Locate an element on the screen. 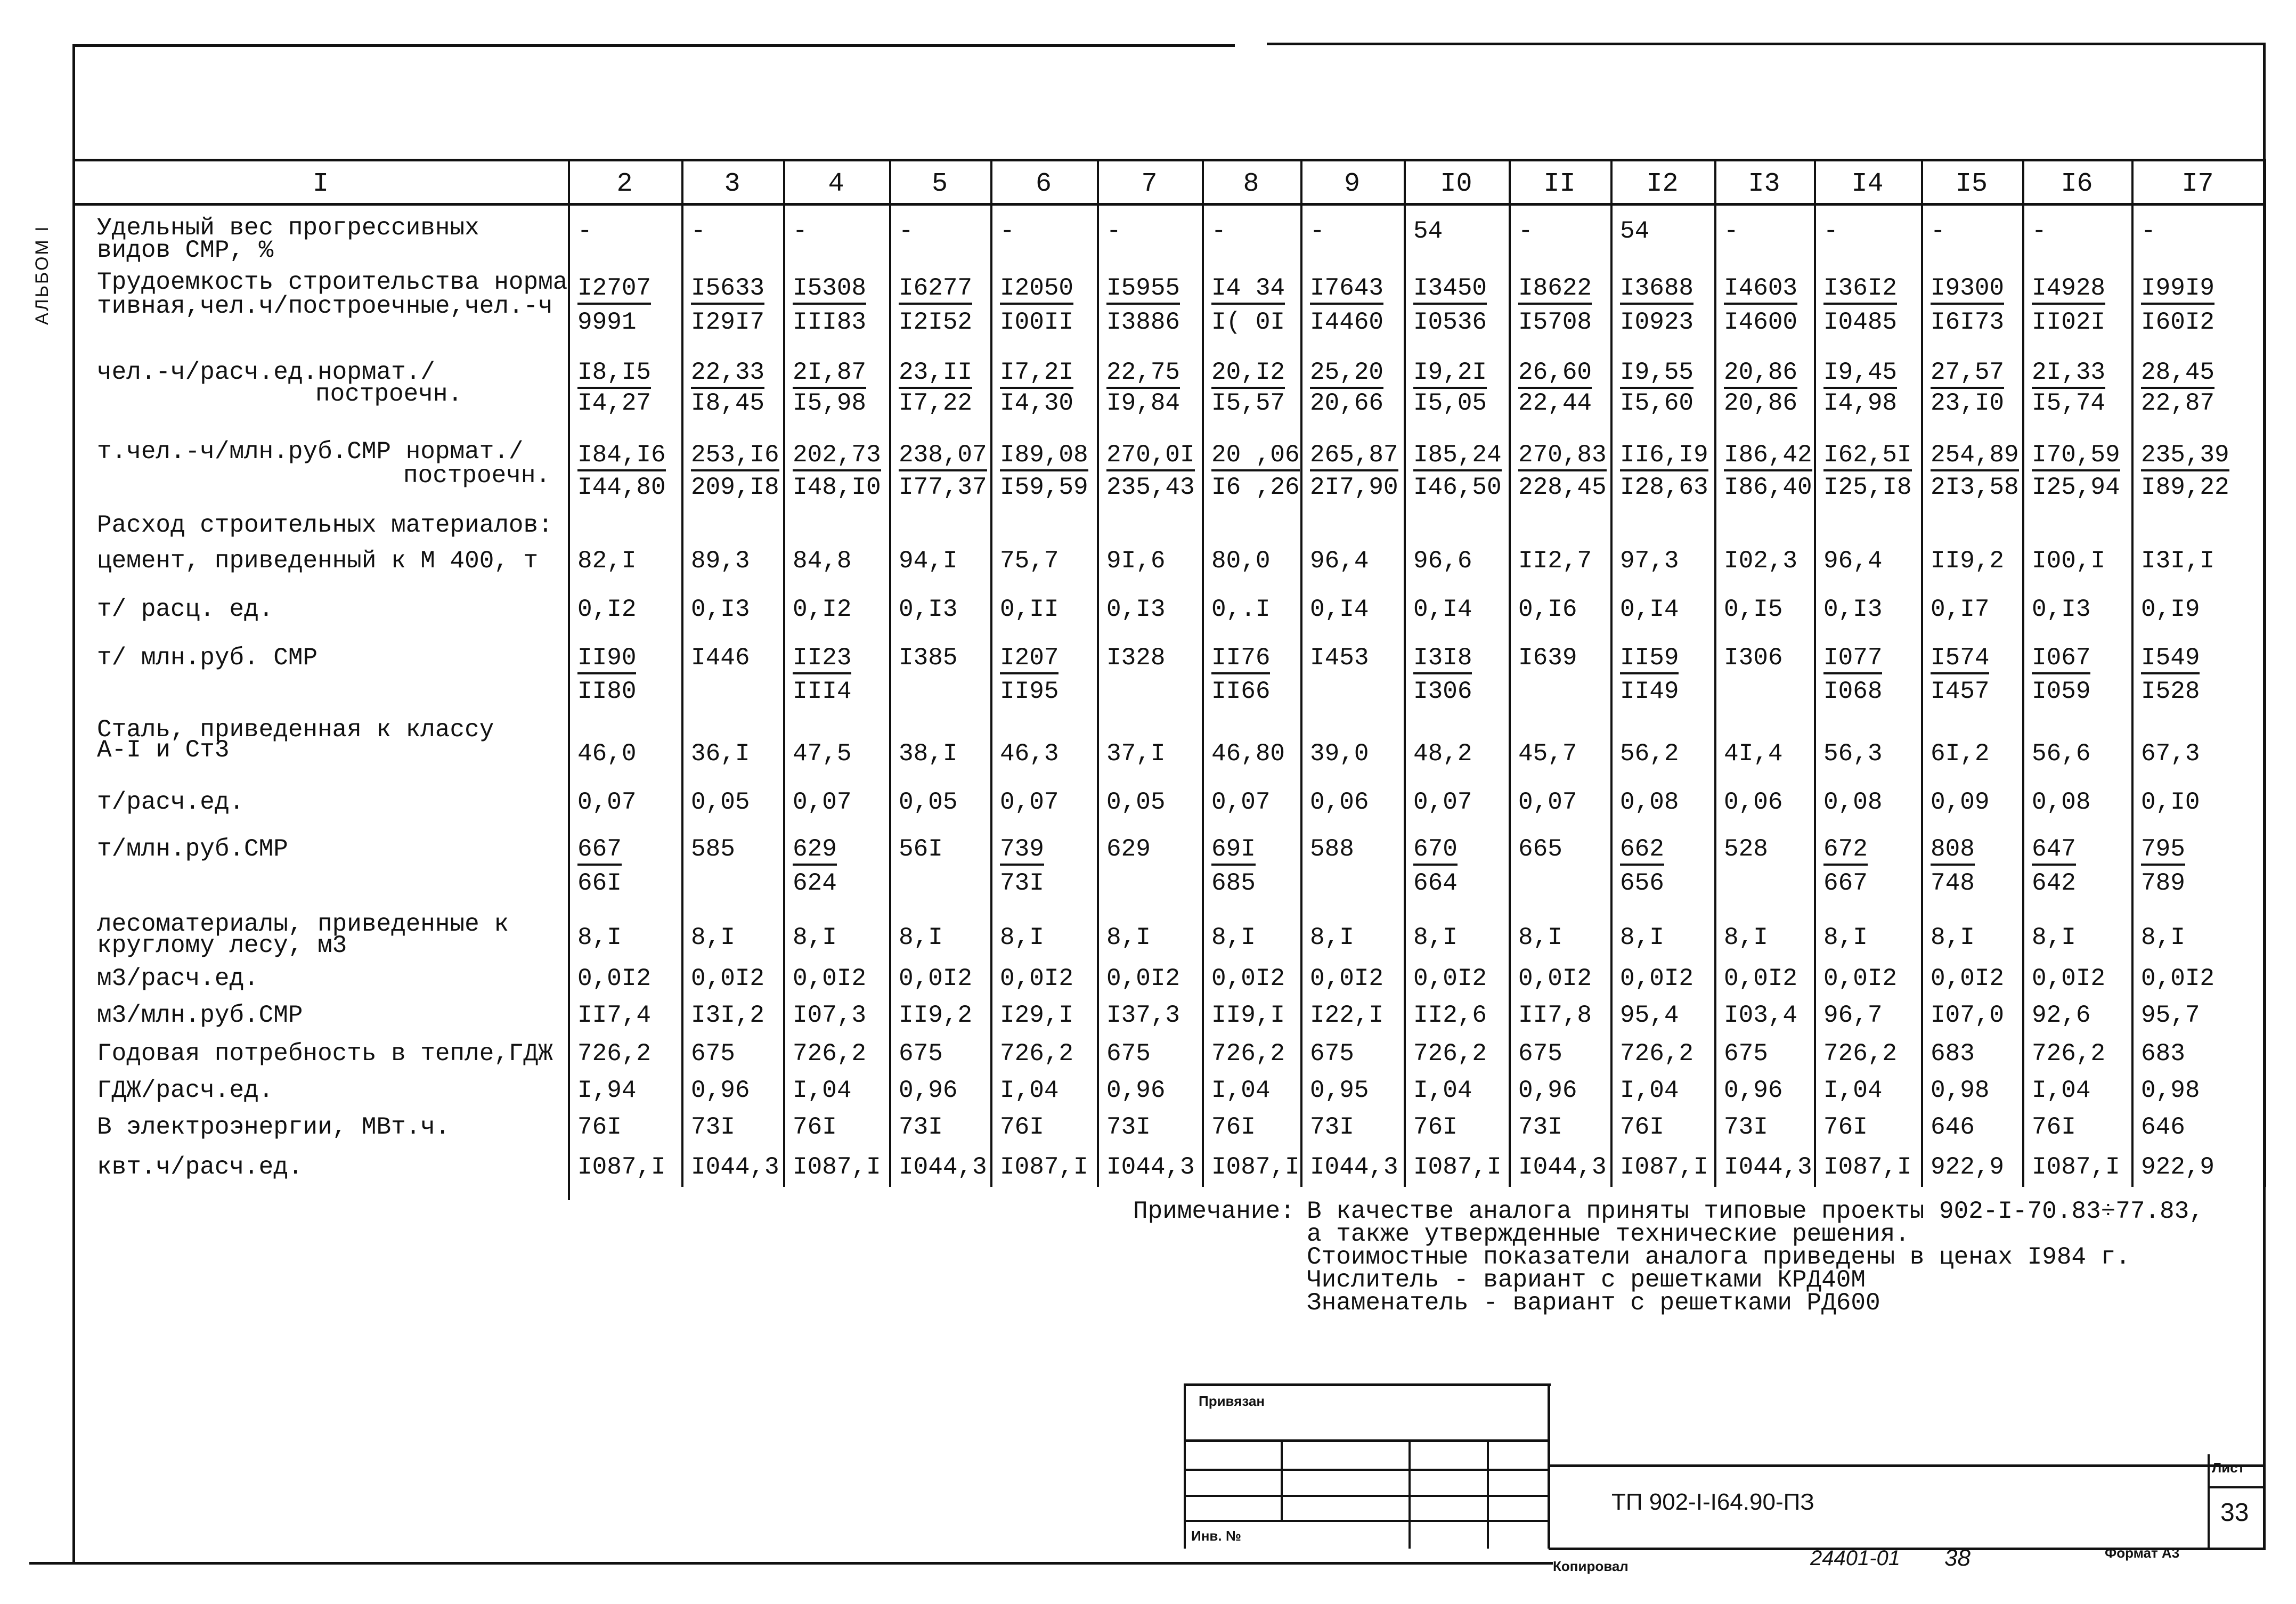 The height and width of the screenshot is (1604, 2296). value-cell: 67,3 is located at coordinates (2170, 754).